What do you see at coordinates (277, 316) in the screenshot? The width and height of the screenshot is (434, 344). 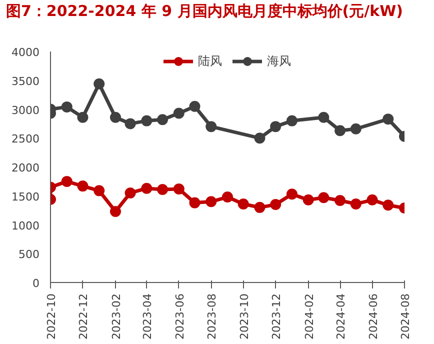 I see `x-tick-label: 2023-12` at bounding box center [277, 316].